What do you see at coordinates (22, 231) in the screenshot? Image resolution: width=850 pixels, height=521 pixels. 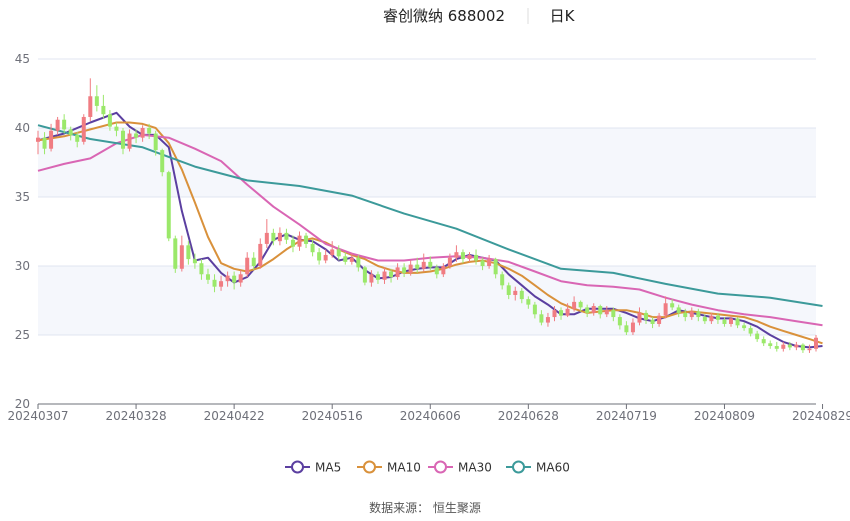 I see `y-axis: 20 25 30 35 40 45` at bounding box center [22, 231].